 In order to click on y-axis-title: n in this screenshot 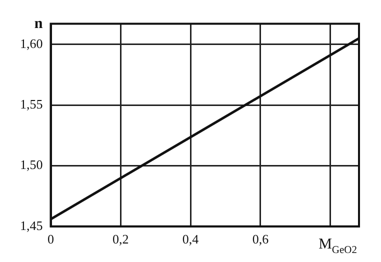, I will do `click(39, 24)`.